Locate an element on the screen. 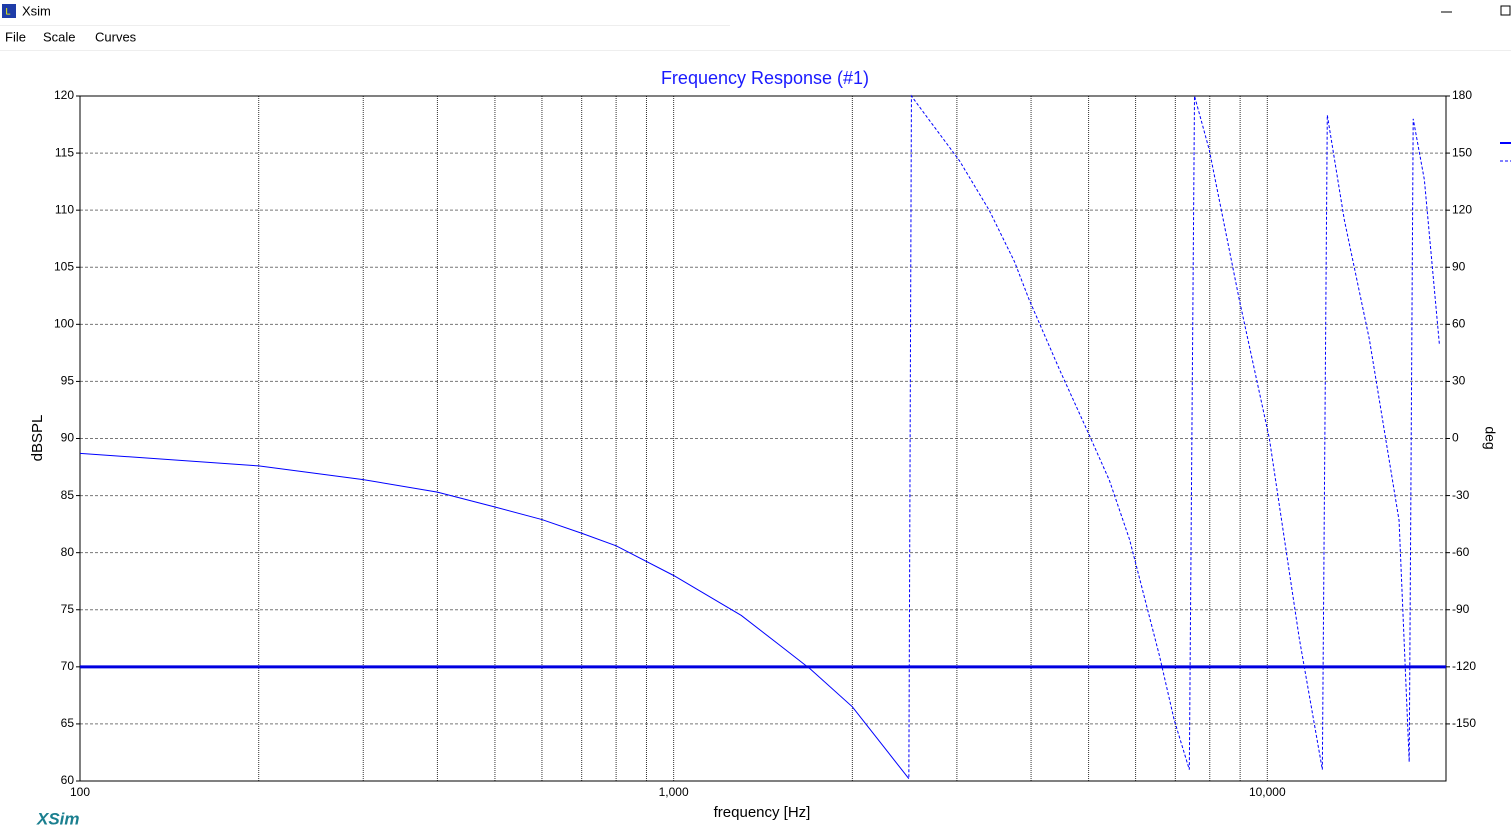 This screenshot has width=1511, height=837. y-tick-label: 60 is located at coordinates (68, 780).